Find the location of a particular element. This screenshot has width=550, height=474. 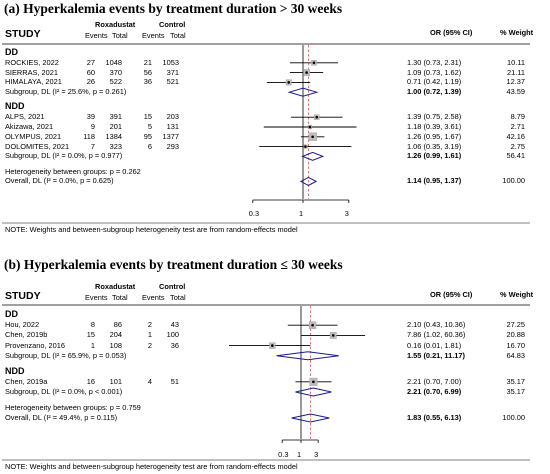

x-tick-label: 3 is located at coordinates (346, 213).